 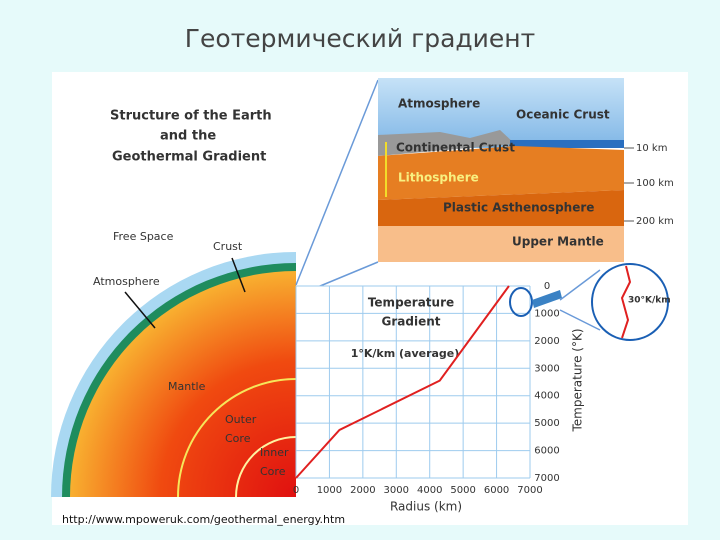 What do you see at coordinates (546, 478) in the screenshot?
I see `y-tick-label: 7000` at bounding box center [546, 478].